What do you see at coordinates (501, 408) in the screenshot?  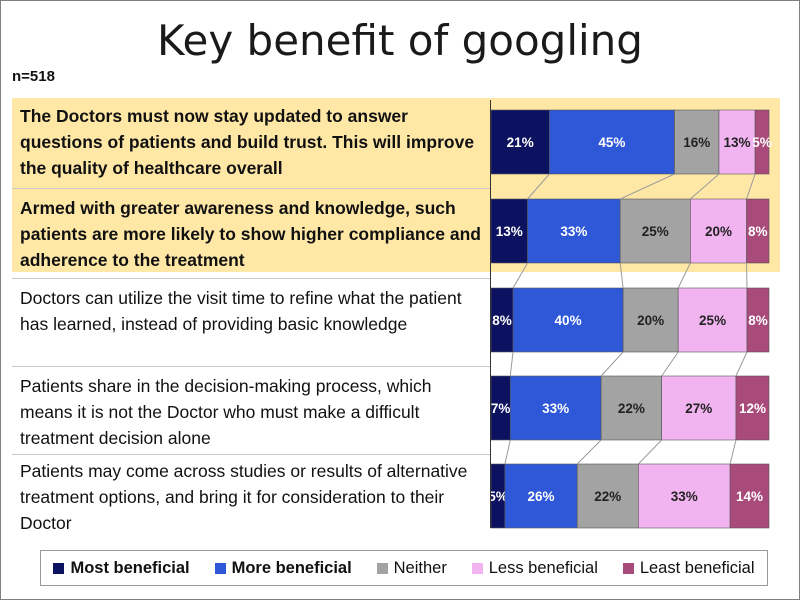 I see `data-label: 7%` at bounding box center [501, 408].